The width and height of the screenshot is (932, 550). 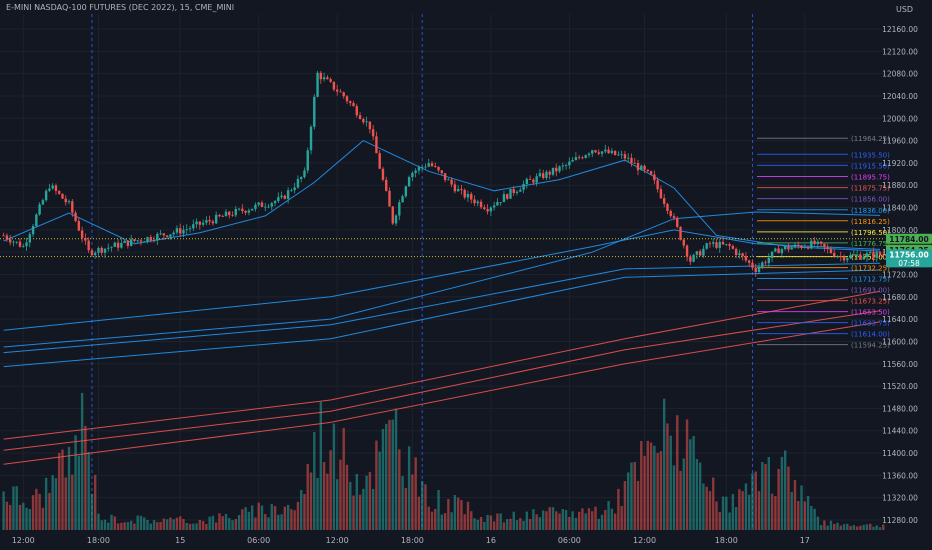 I want to click on price-badge-label: 11756.00, so click(x=908, y=254).